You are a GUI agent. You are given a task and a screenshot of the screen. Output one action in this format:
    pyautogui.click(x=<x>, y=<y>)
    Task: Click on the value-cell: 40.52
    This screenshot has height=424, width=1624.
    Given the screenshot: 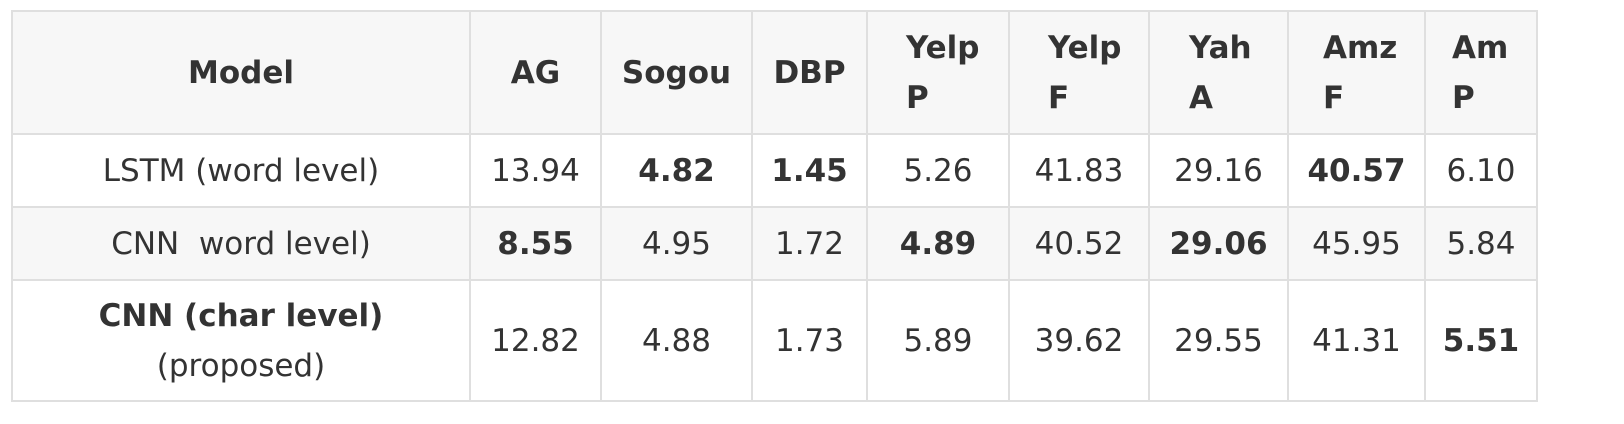 What is the action you would take?
    pyautogui.click(x=1079, y=243)
    